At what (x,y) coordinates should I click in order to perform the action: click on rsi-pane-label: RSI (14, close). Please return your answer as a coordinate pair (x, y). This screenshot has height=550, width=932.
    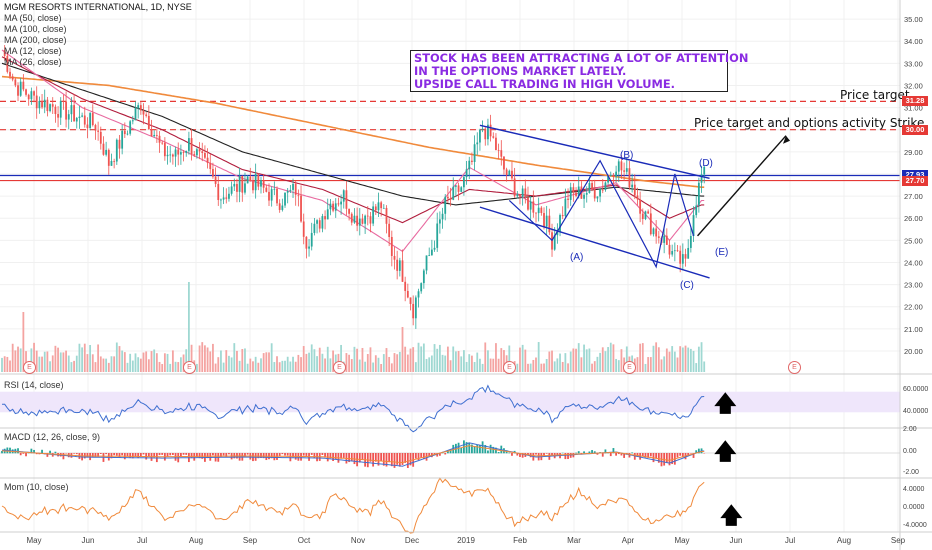
    Looking at the image, I should click on (34, 385).